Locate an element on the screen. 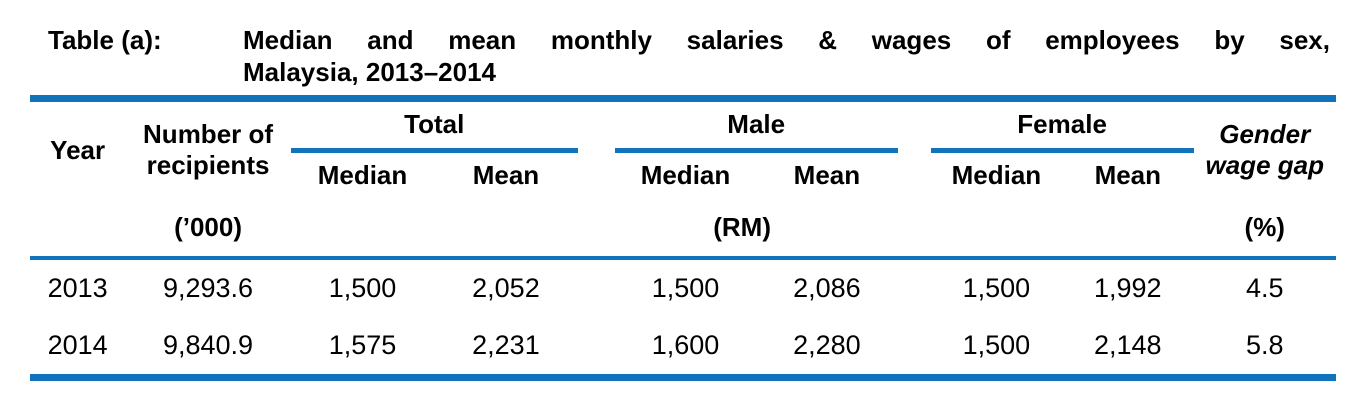 Image resolution: width=1366 pixels, height=416 pixels. year-column-header: Year is located at coordinates (78, 149).